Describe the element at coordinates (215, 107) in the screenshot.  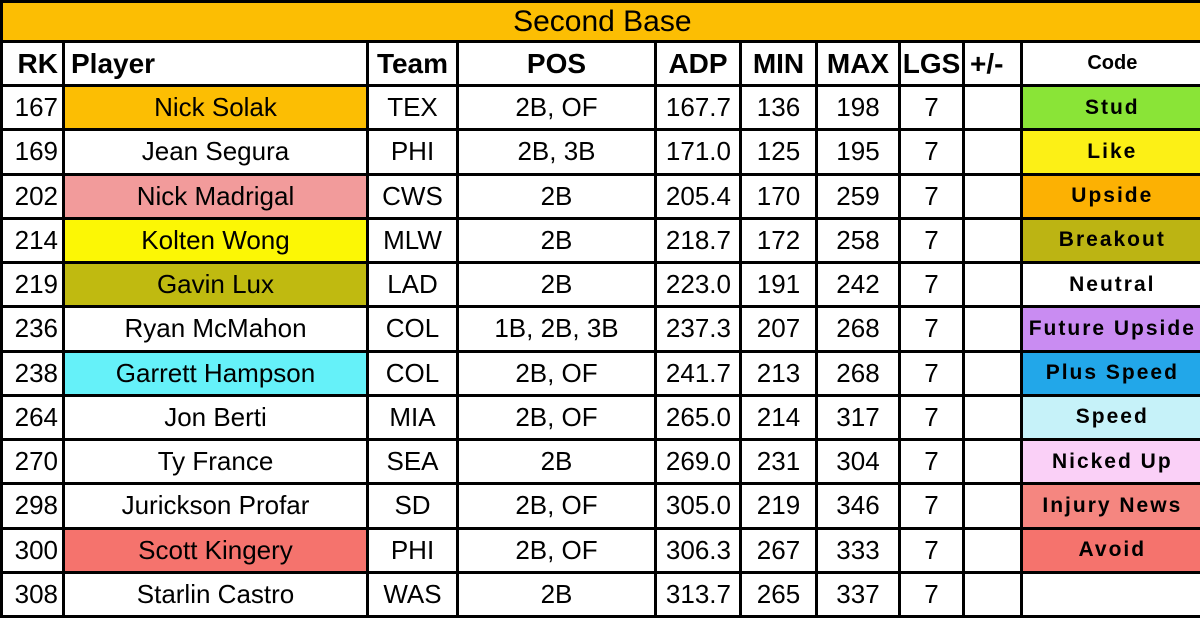
I see `player-cell: Nick Solak` at that location.